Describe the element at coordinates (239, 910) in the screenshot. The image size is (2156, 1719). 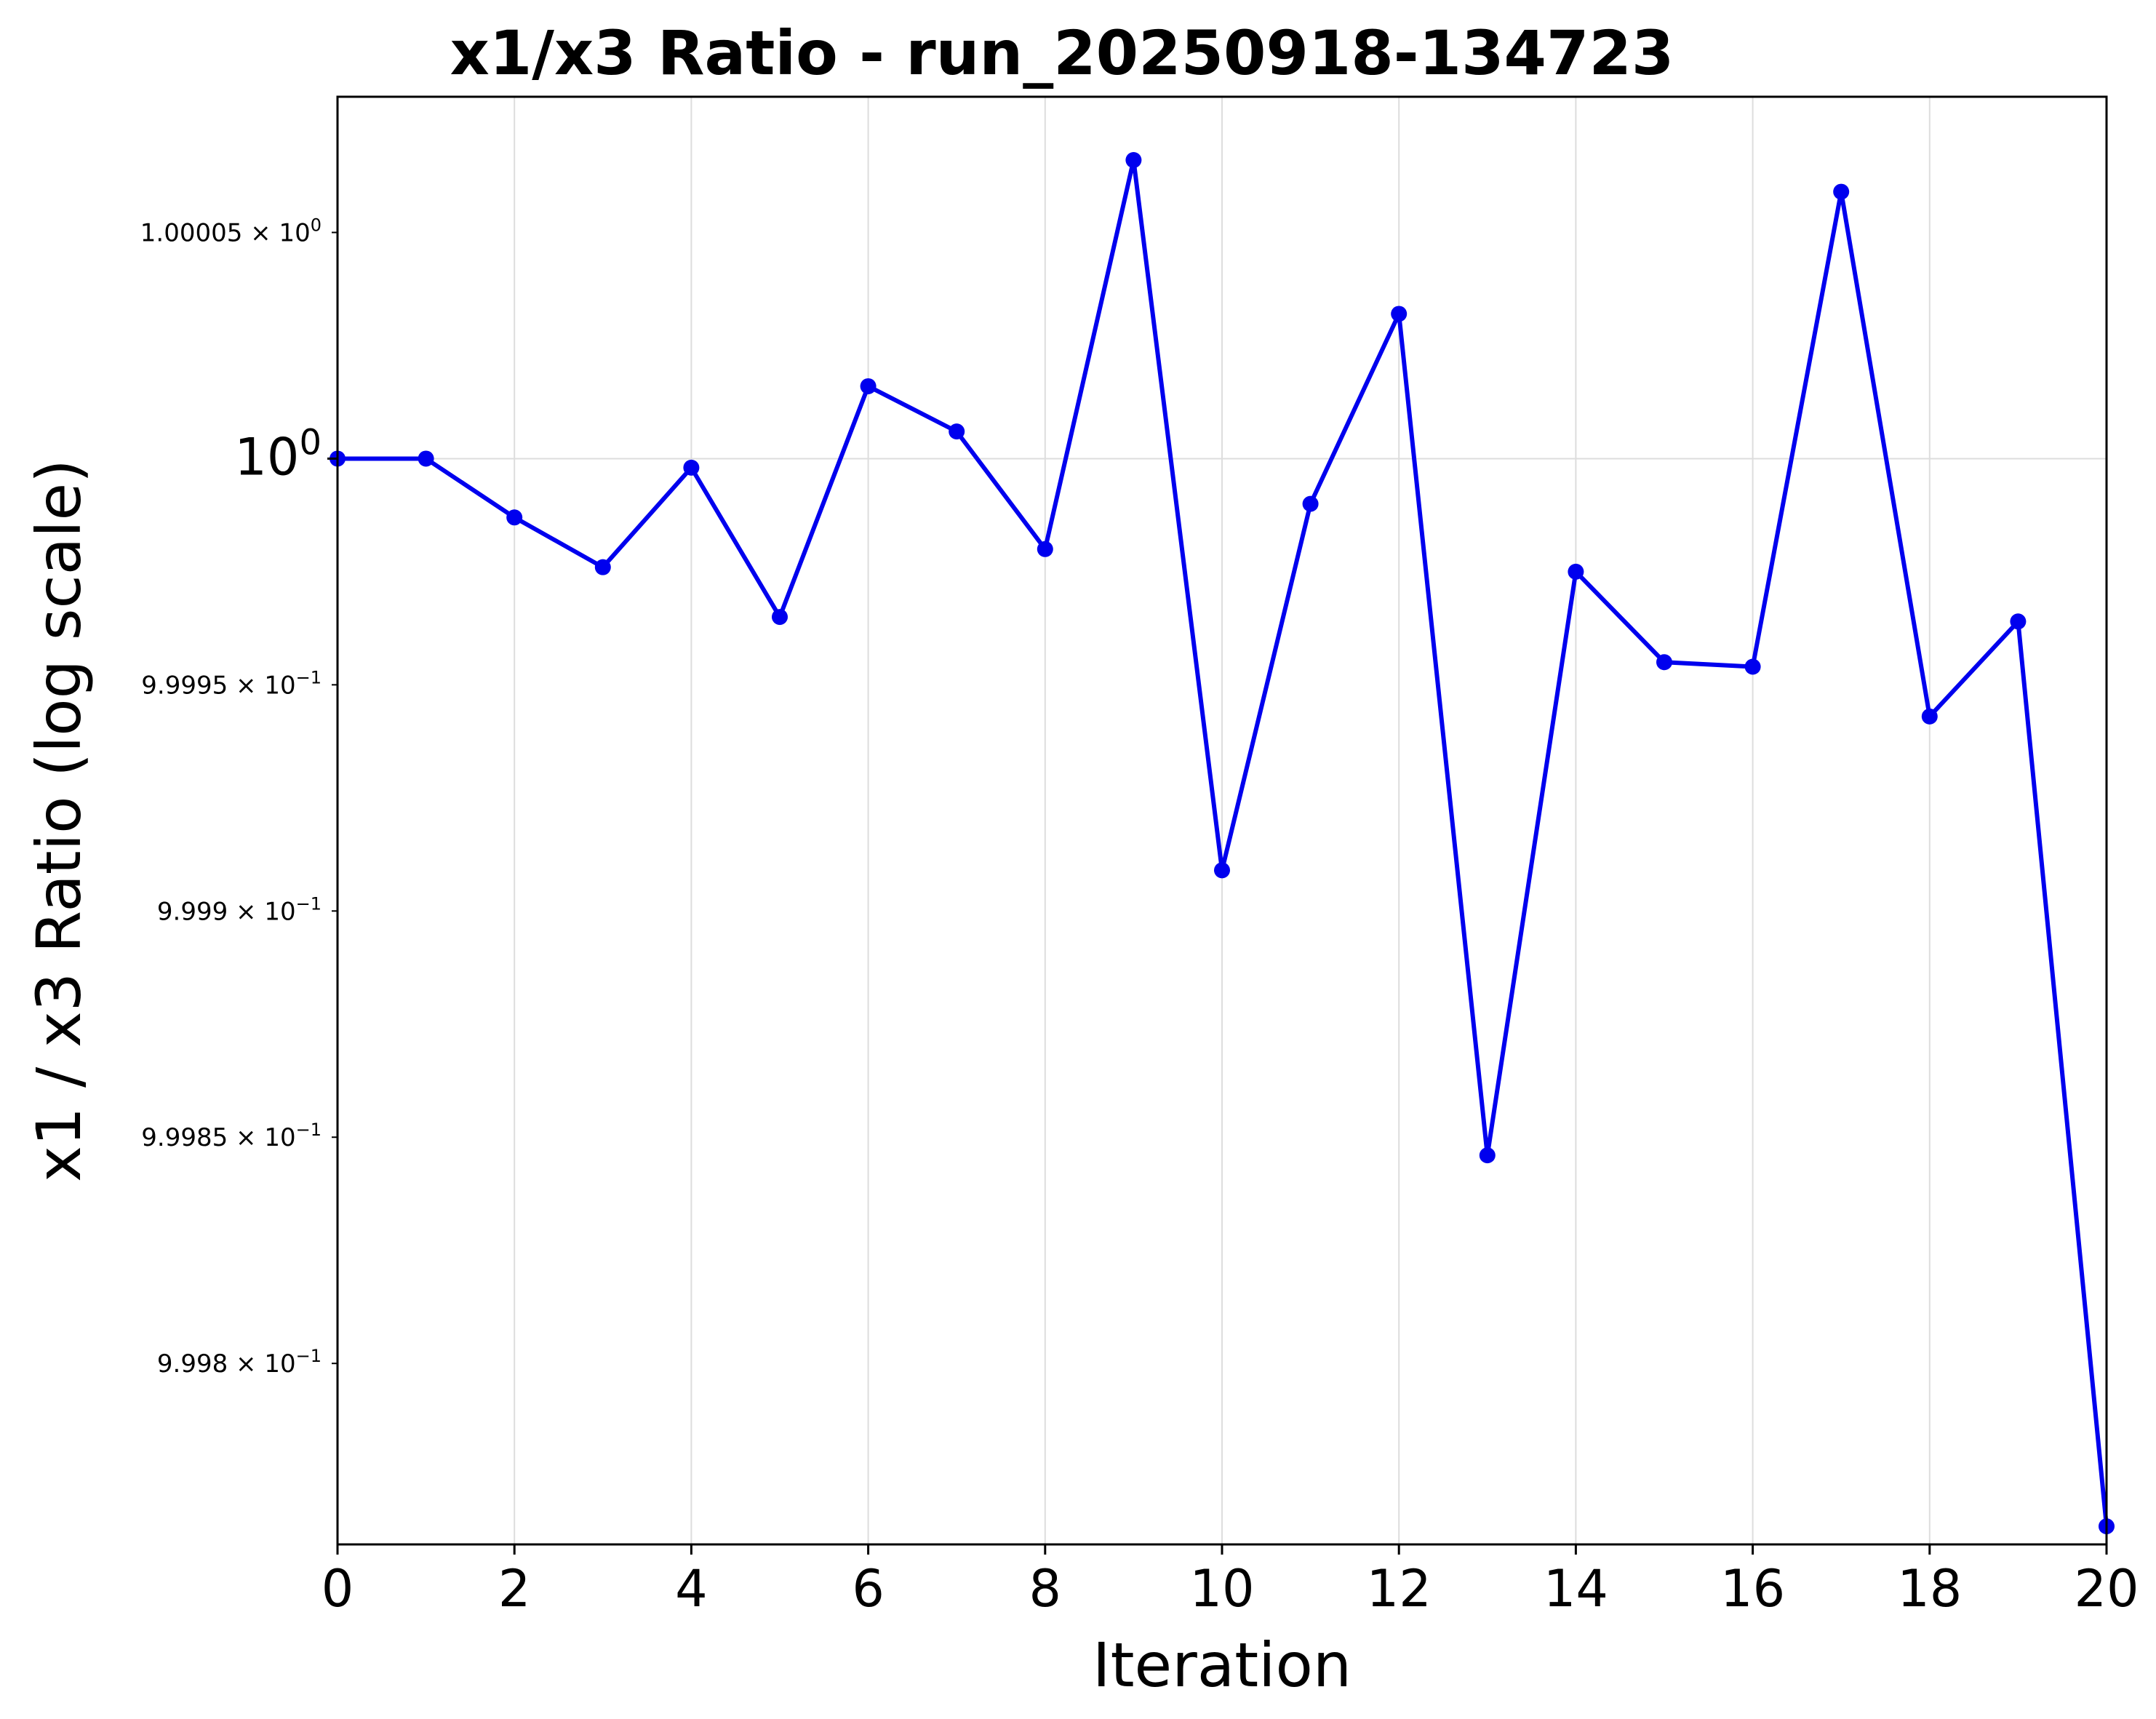
I see `y-tick-label: 9.999 × 10⁻¹` at that location.